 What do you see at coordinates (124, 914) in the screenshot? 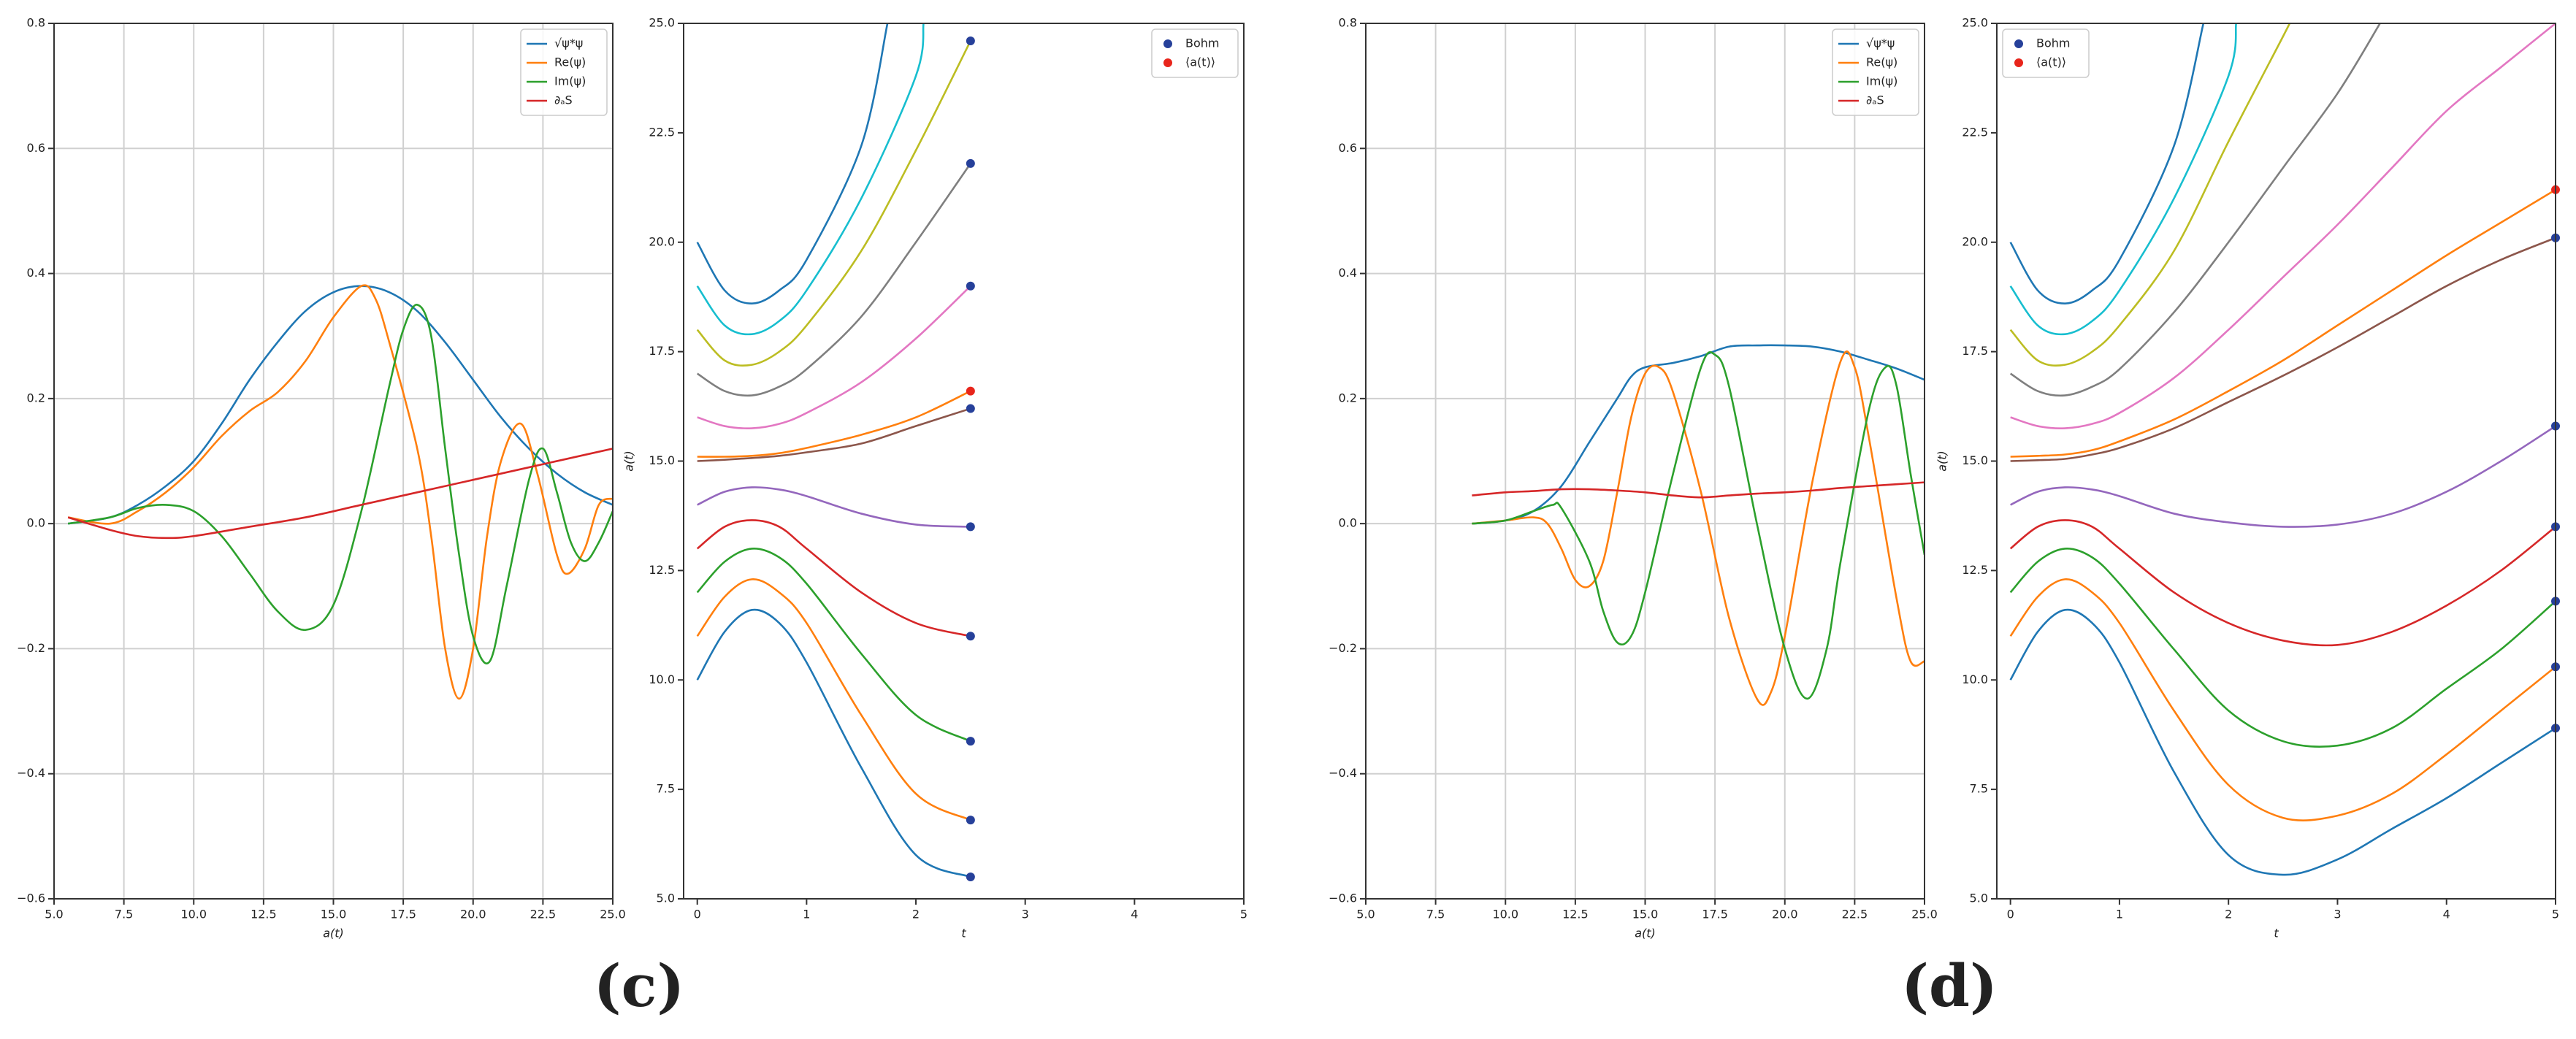
I see `x-tick-label: 7.5` at bounding box center [124, 914].